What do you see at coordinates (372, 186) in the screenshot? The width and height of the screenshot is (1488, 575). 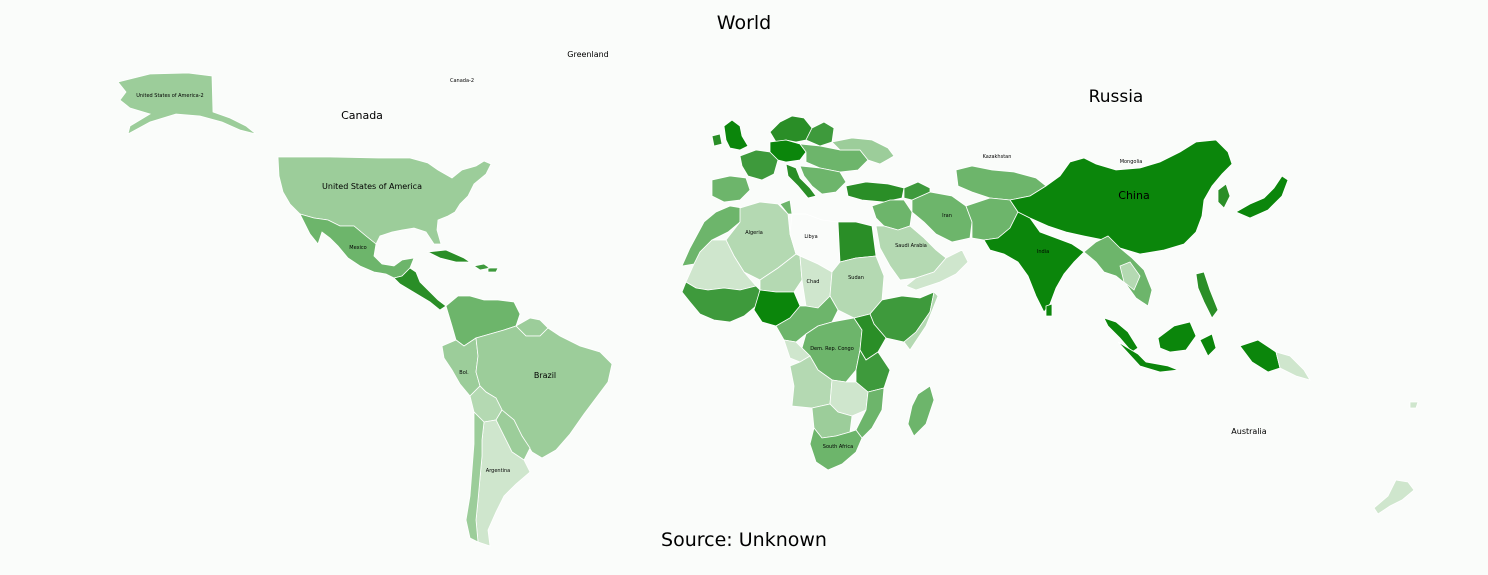 I see `label-usa: United States of America` at bounding box center [372, 186].